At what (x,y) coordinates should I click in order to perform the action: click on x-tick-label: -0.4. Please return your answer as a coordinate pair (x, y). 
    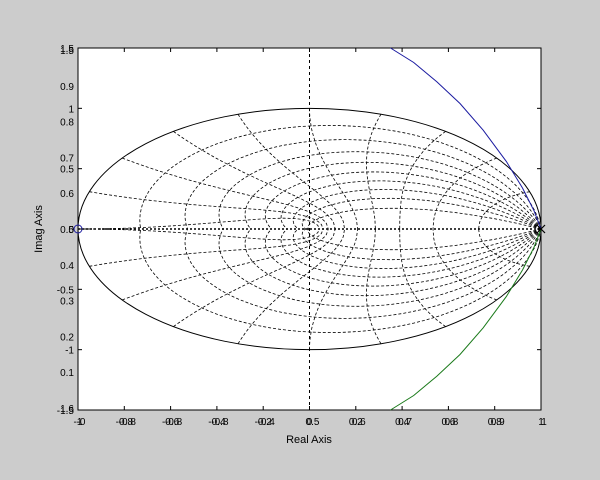
    Looking at the image, I should click on (217, 422).